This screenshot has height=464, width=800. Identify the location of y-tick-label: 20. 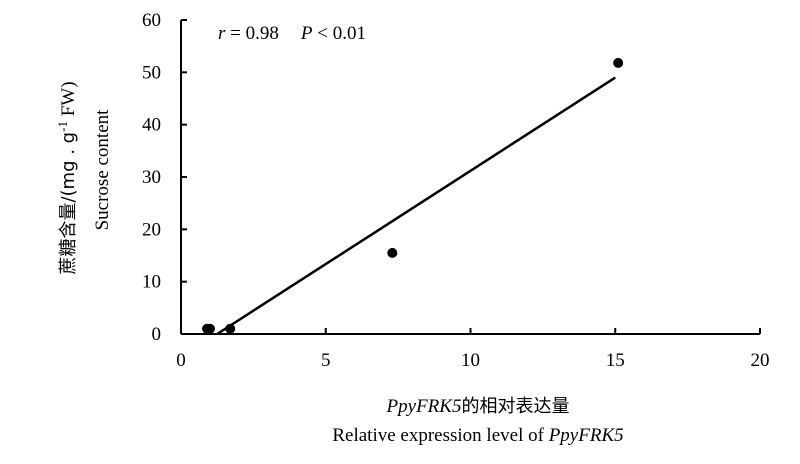
(151, 229).